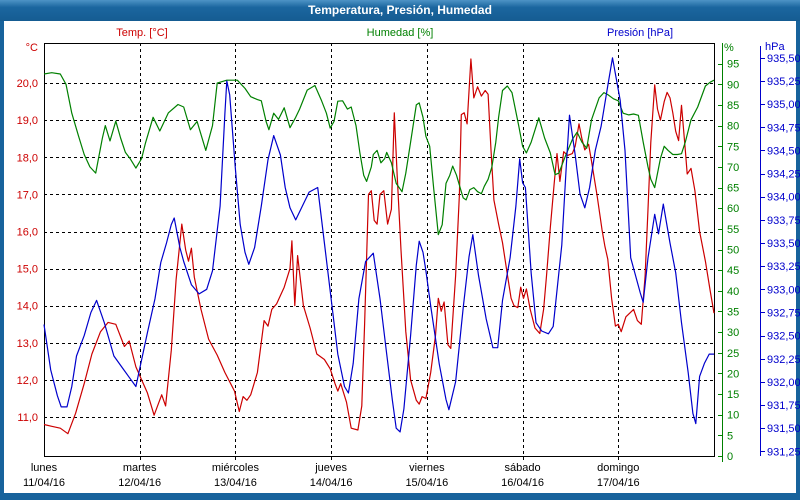  Describe the element at coordinates (733, 312) in the screenshot. I see `humidity-tick-label: 35` at that location.